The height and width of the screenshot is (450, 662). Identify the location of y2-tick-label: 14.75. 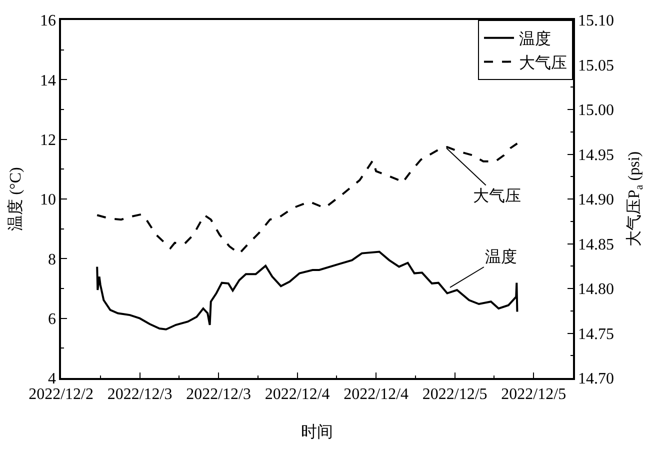
(596, 334).